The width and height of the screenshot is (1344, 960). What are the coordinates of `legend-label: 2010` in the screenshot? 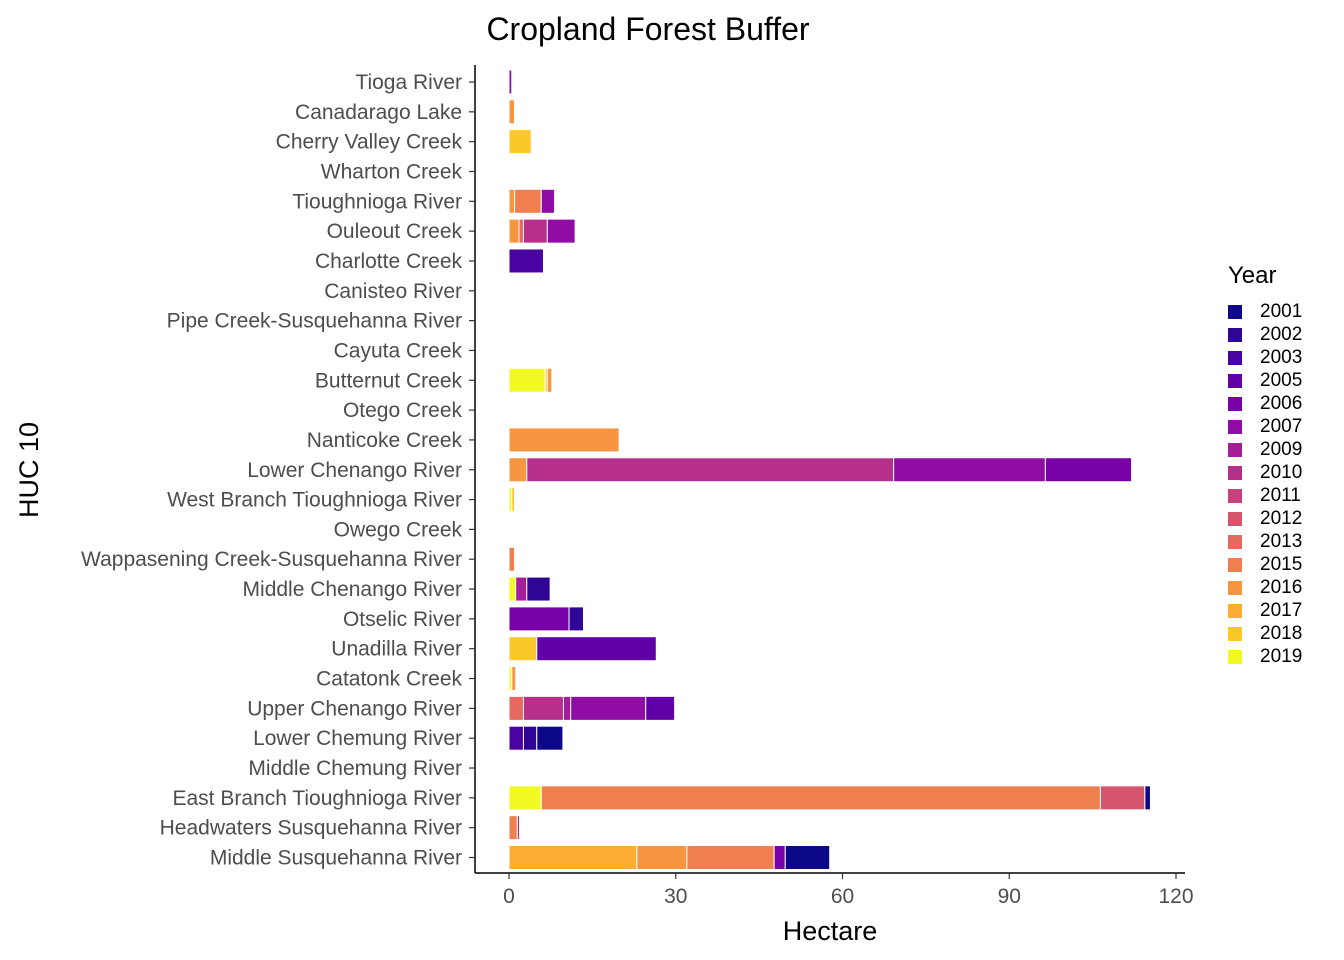 It's located at (1281, 472).